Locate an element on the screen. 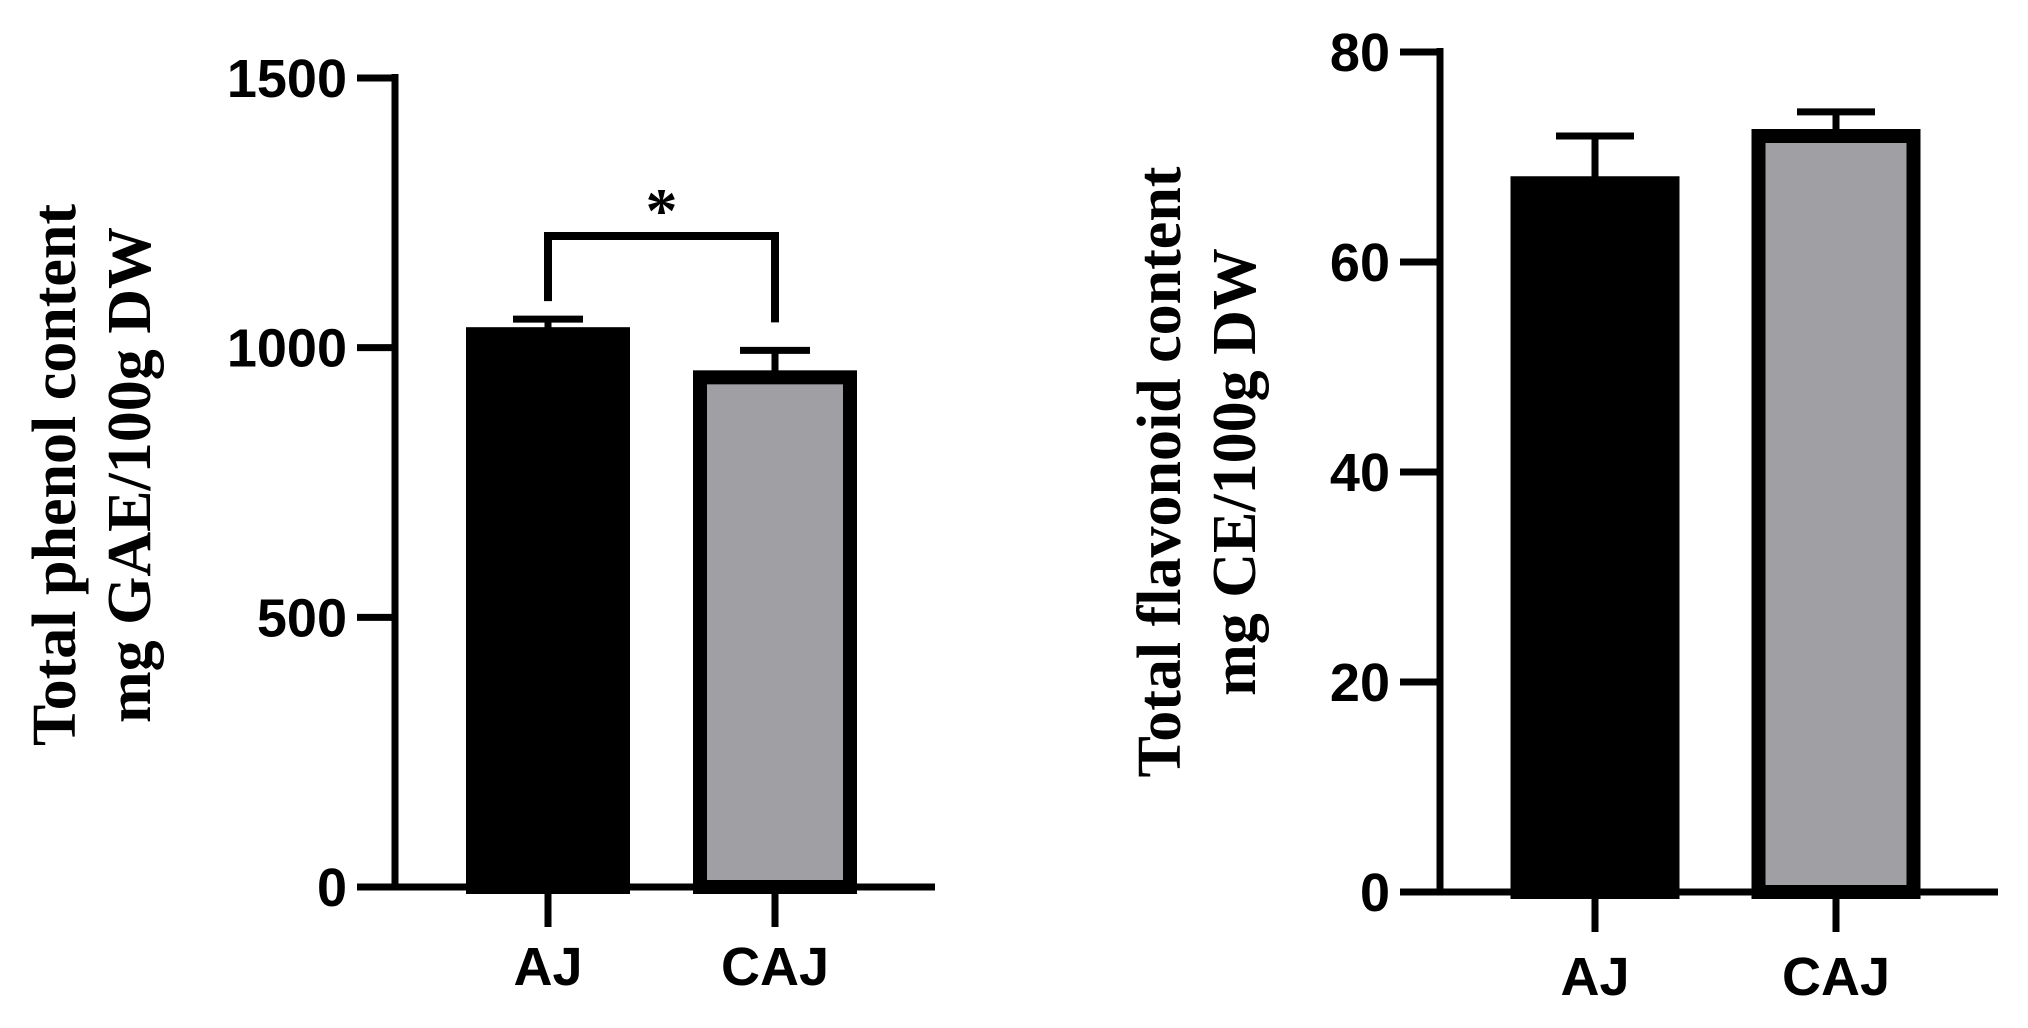 The height and width of the screenshot is (1028, 2028). flavonoid-category-label-caj: CAJ is located at coordinates (1836, 977).